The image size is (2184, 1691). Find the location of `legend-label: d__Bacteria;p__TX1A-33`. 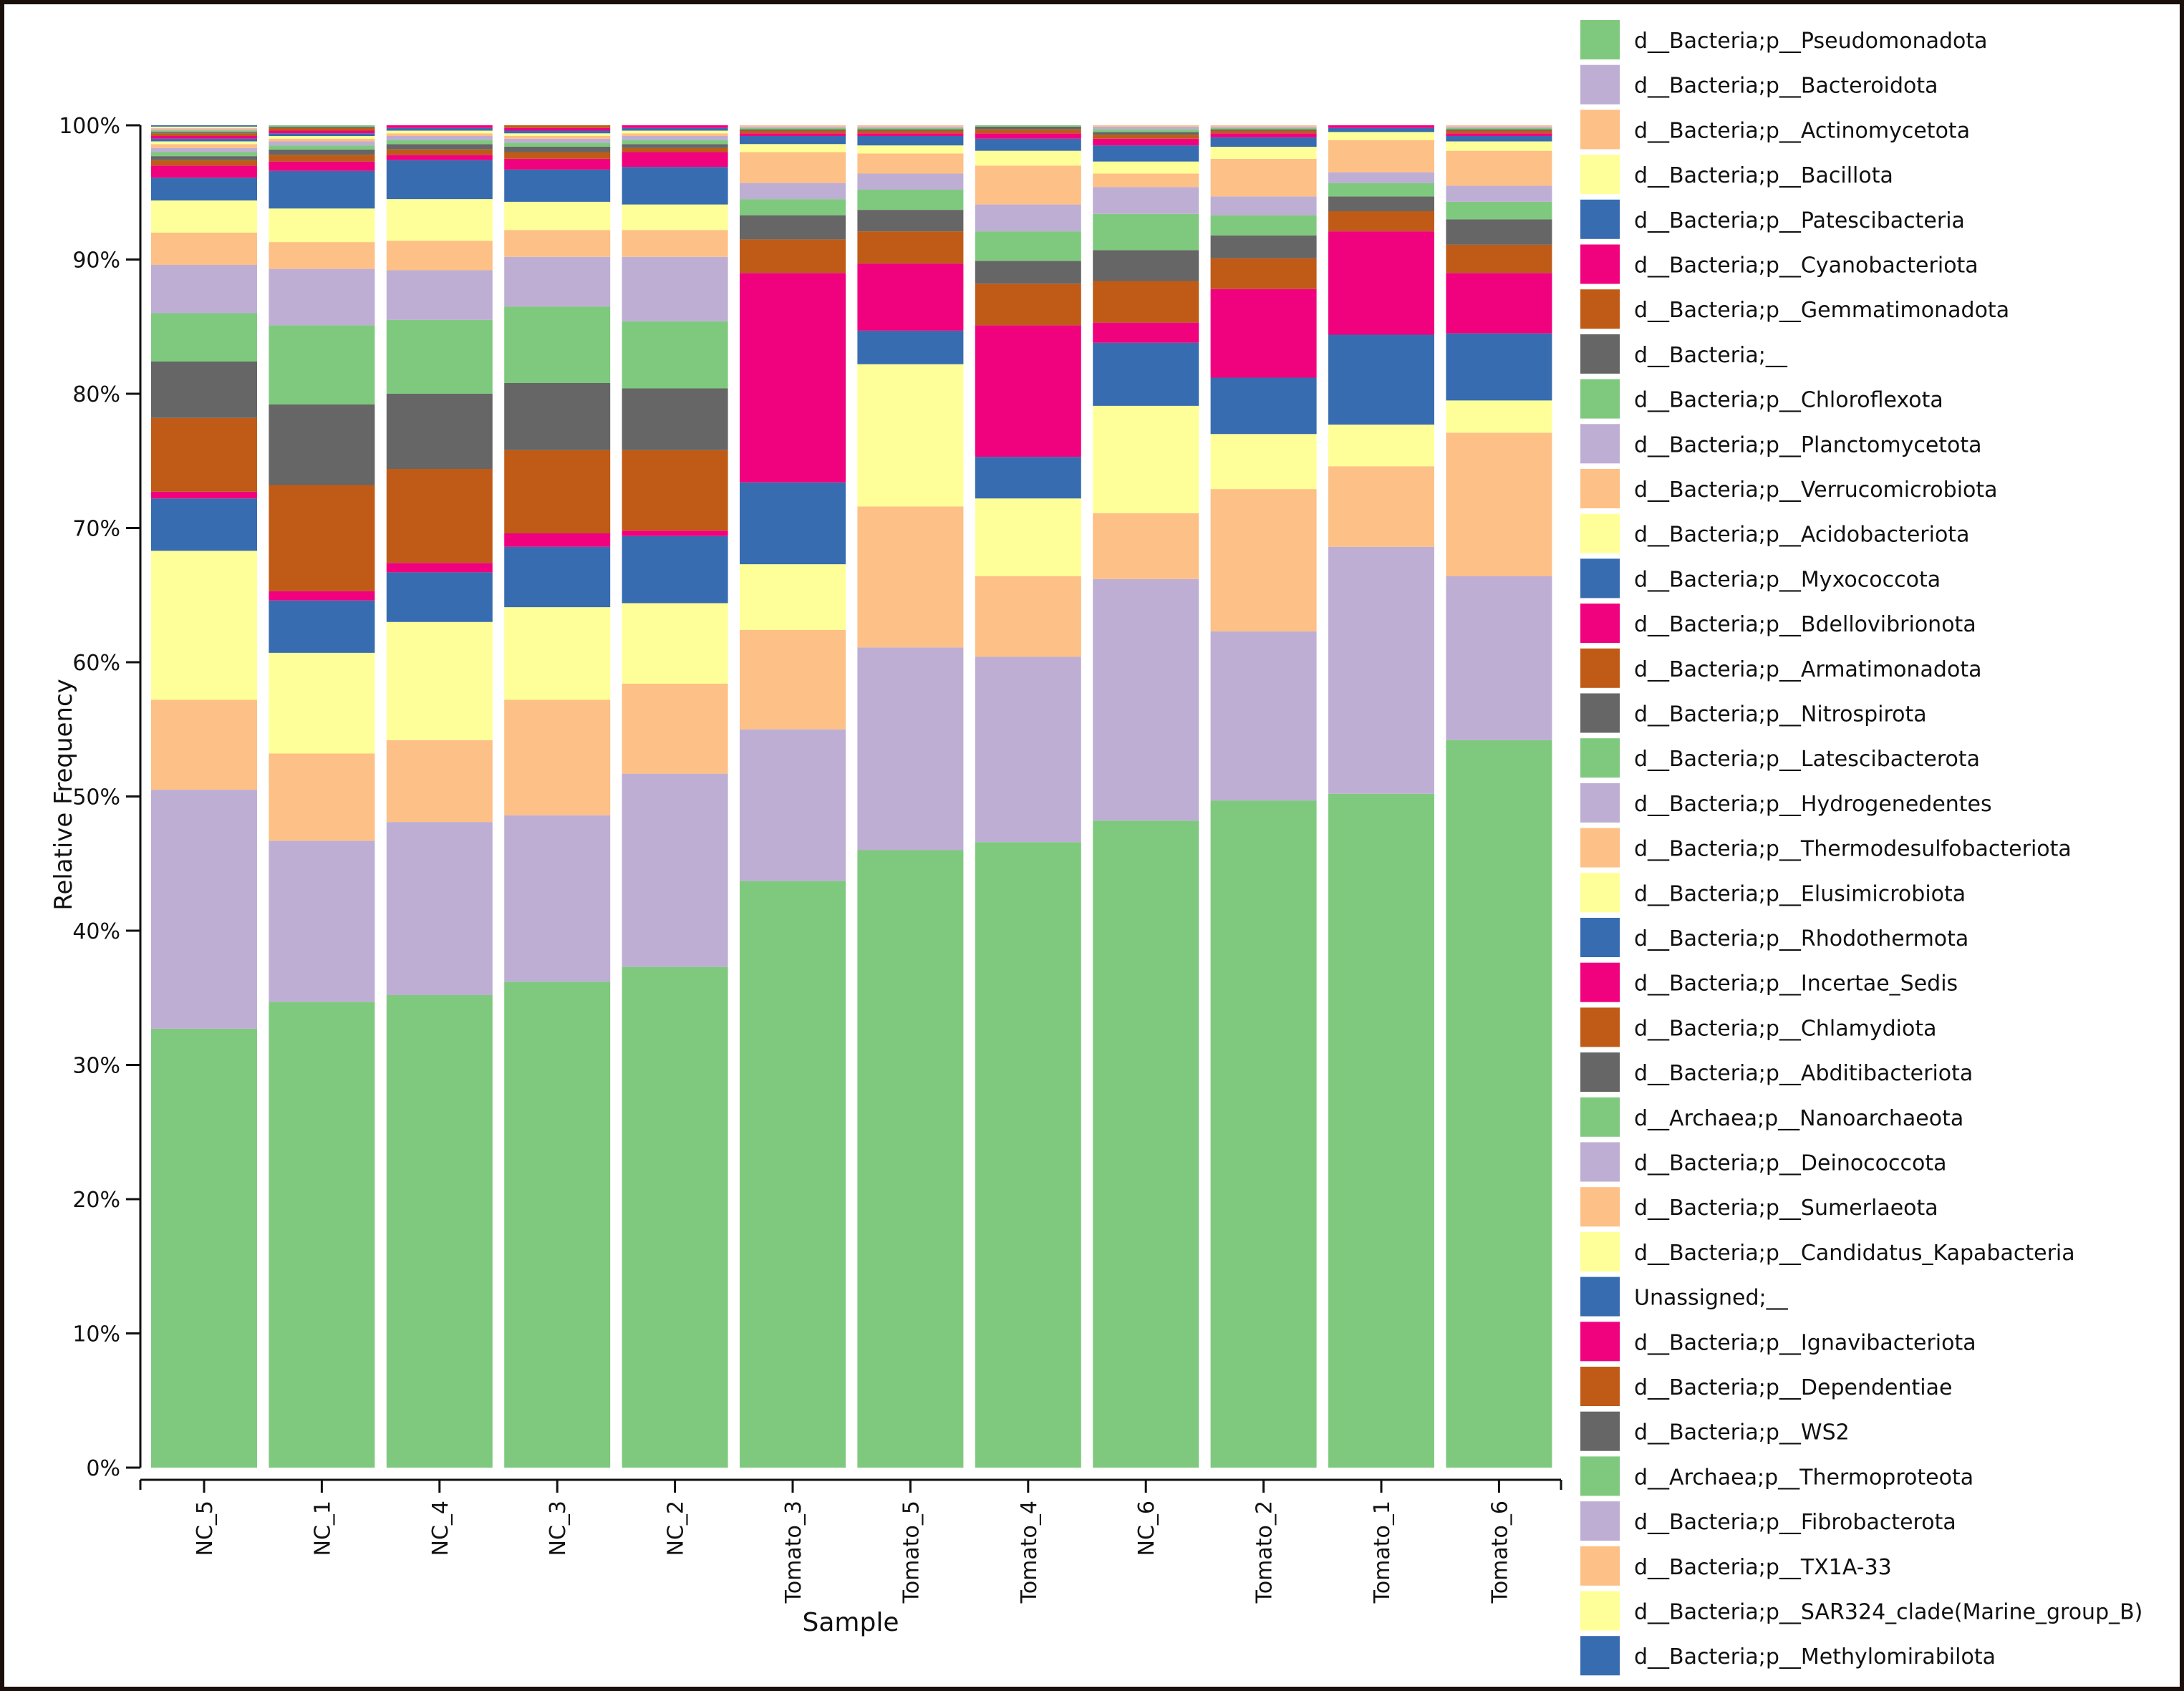

legend-label: d__Bacteria;p__TX1A-33 is located at coordinates (1763, 1568).